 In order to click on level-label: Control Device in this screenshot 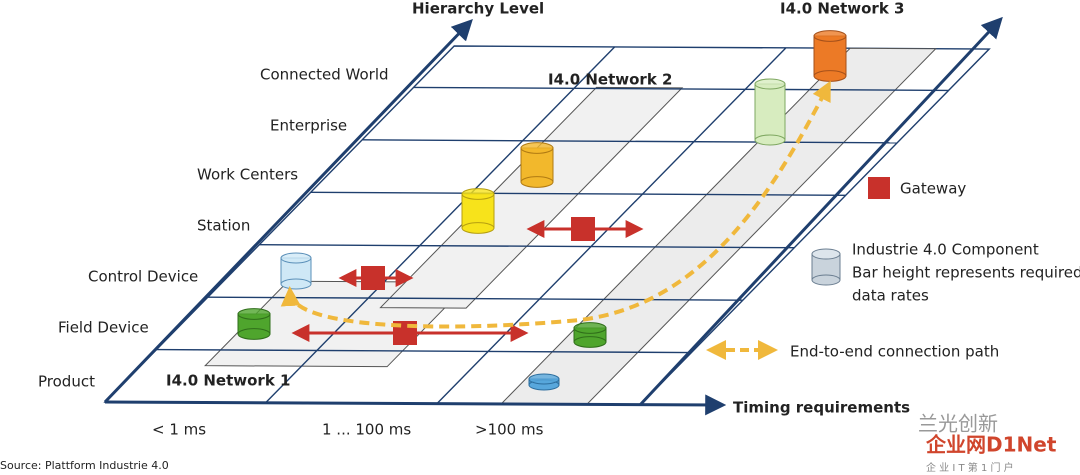, I will do `click(143, 277)`.